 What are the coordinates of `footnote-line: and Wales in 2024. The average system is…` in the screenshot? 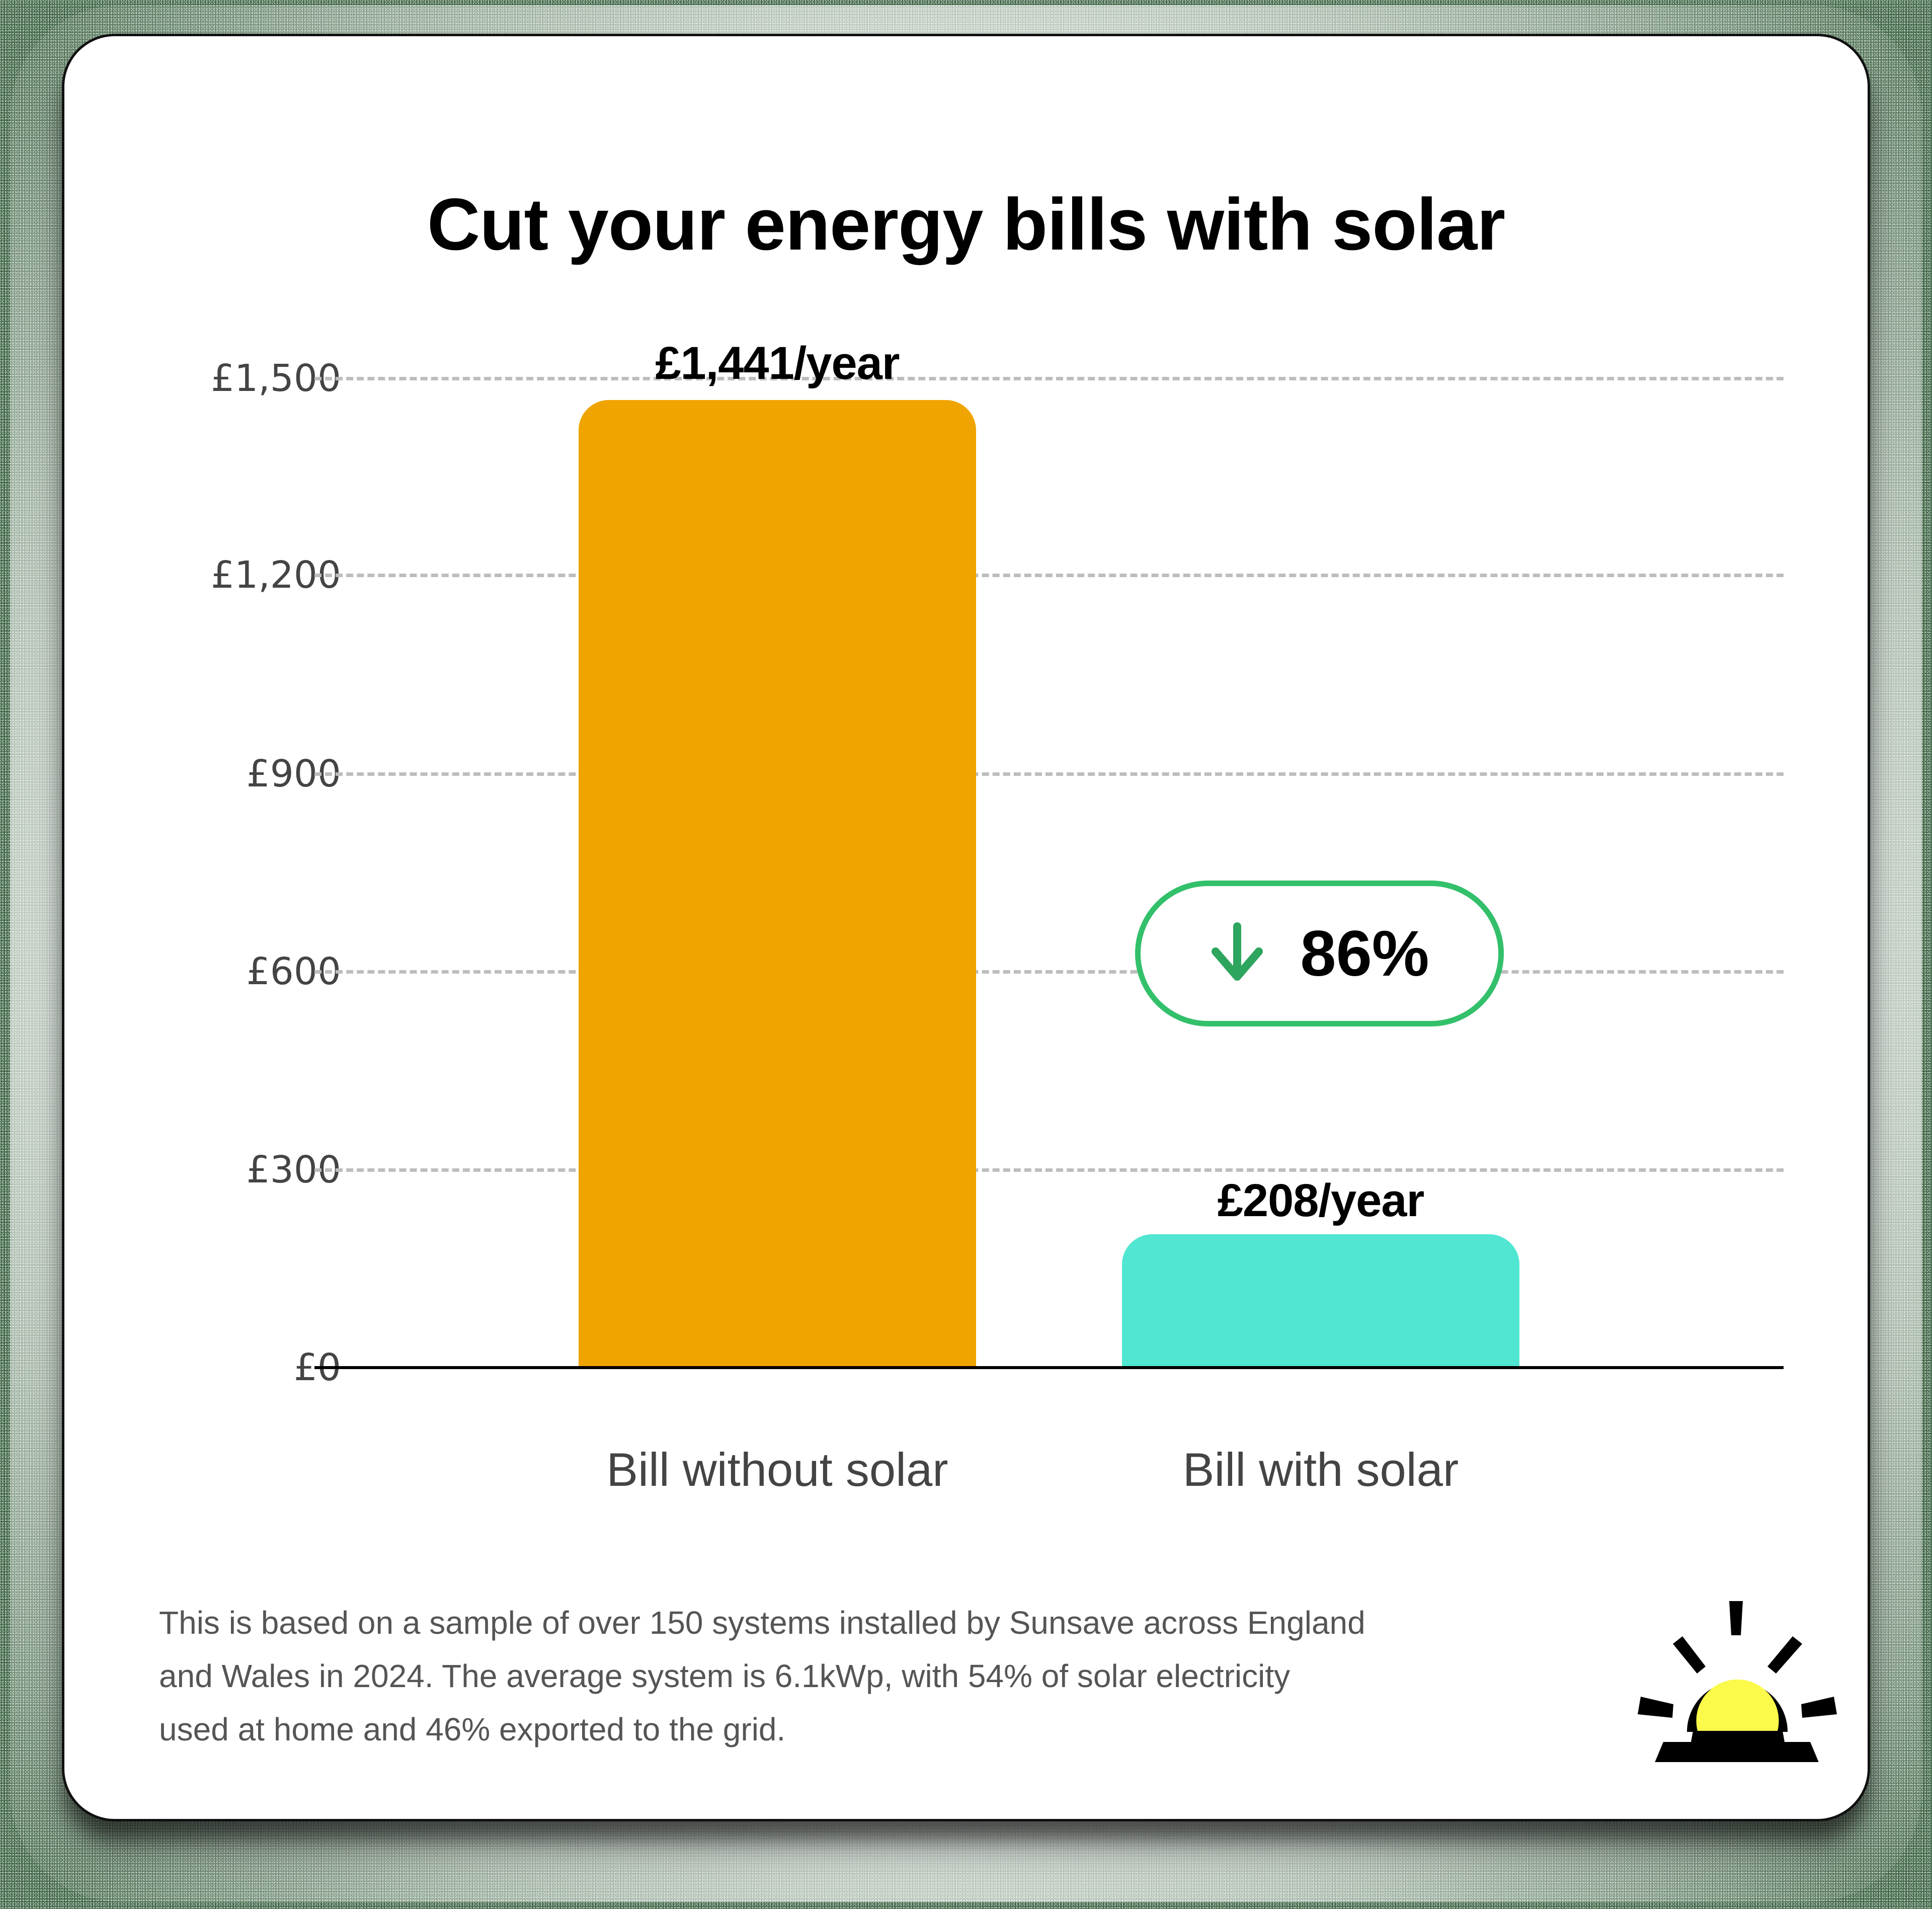 It's located at (725, 1676).